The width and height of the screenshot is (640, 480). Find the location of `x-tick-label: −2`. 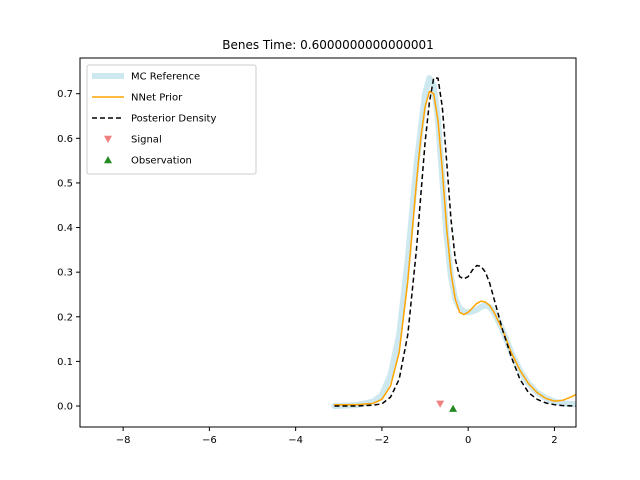

x-tick-label: −2 is located at coordinates (382, 440).